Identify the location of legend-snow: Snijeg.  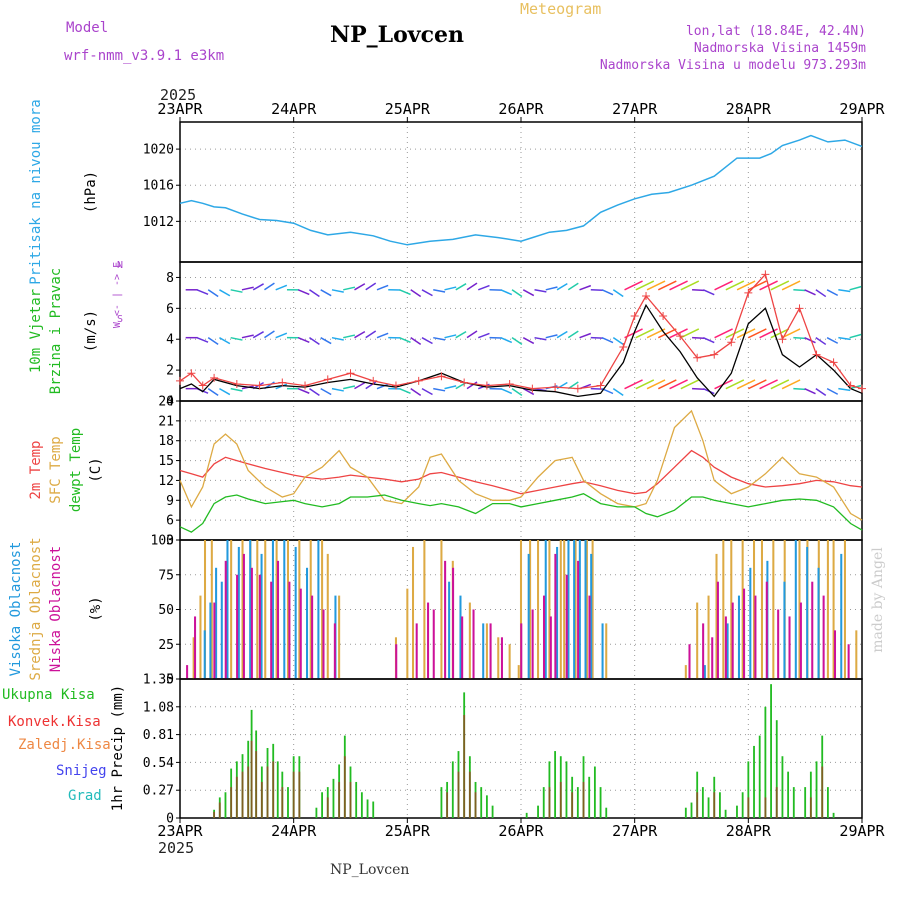
(81, 771).